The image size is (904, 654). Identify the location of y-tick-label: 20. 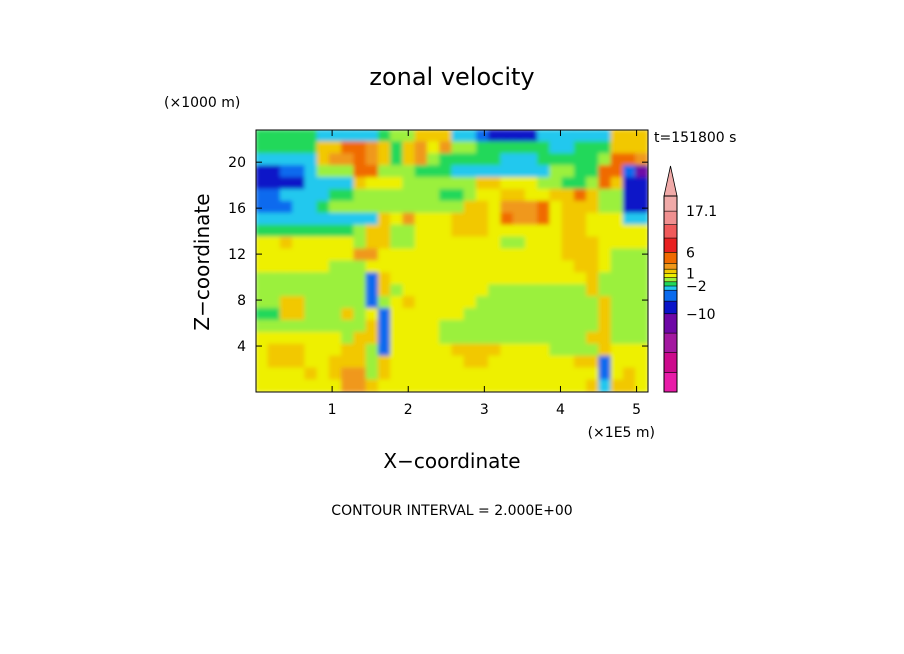
(237, 163).